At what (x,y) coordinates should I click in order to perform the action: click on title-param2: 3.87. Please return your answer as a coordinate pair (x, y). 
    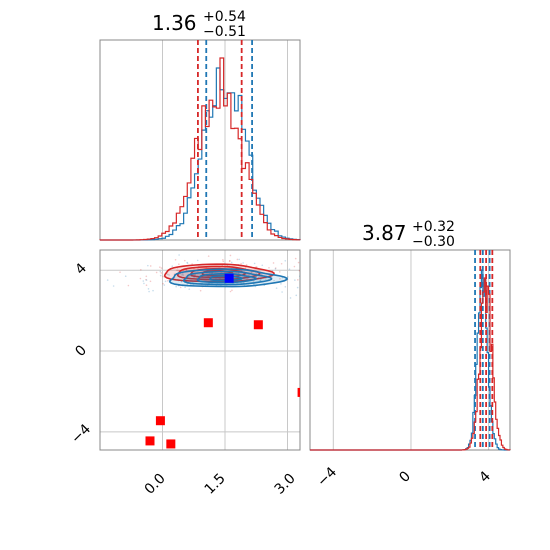
    Looking at the image, I should click on (384, 233).